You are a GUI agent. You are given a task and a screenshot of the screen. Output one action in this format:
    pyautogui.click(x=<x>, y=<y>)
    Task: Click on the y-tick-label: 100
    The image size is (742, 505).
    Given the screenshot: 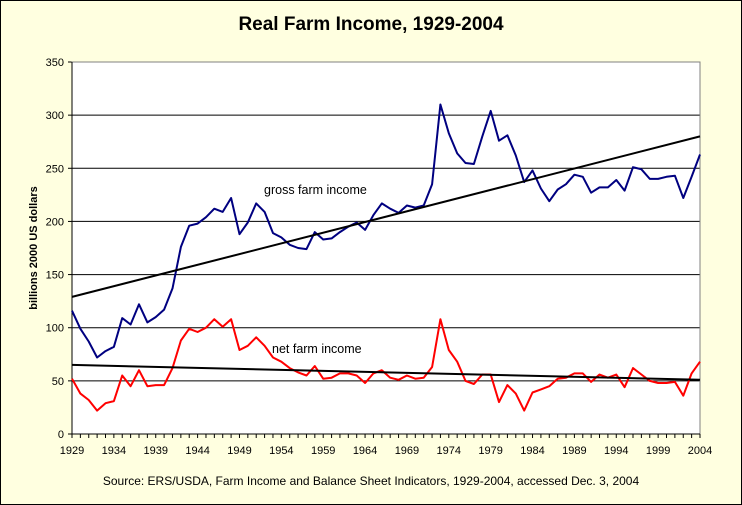 What is the action you would take?
    pyautogui.click(x=55, y=329)
    